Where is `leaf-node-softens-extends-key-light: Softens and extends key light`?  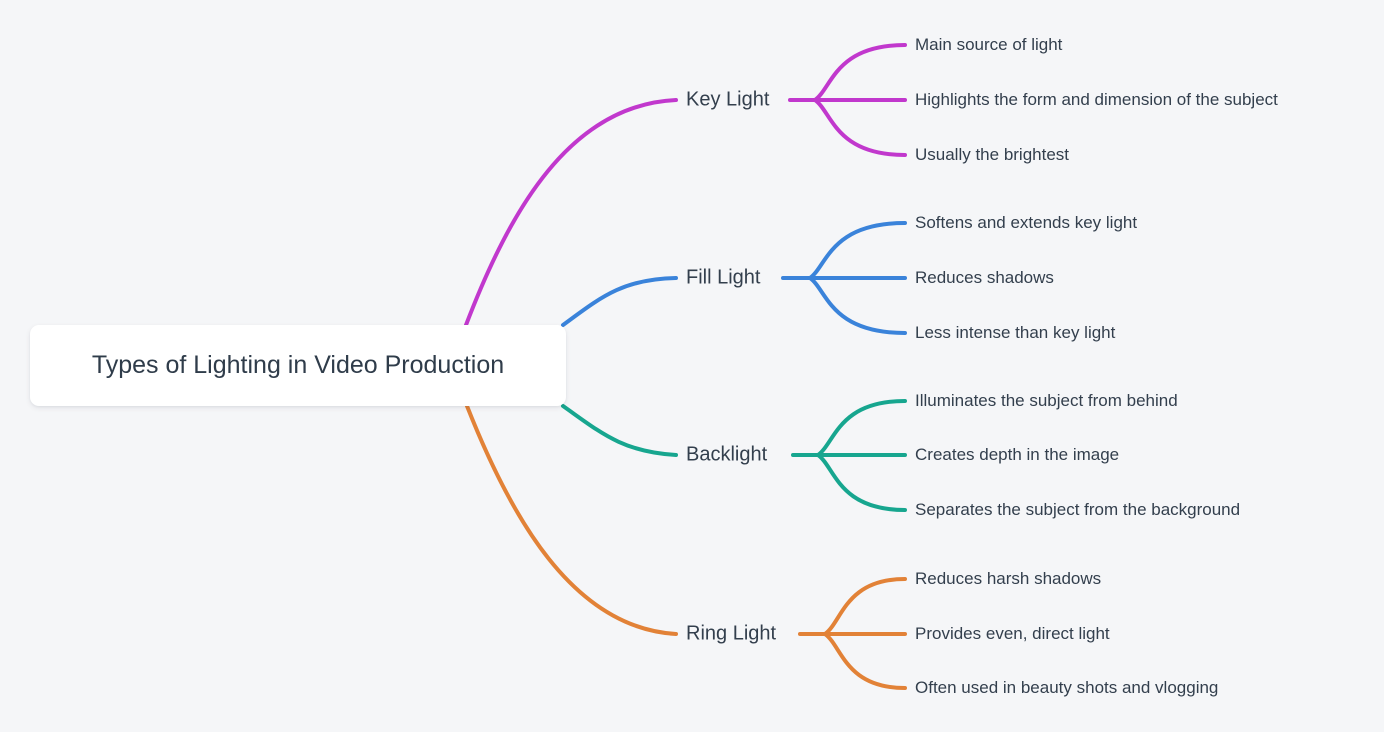
leaf-node-softens-extends-key-light: Softens and extends key light is located at coordinates (1026, 222).